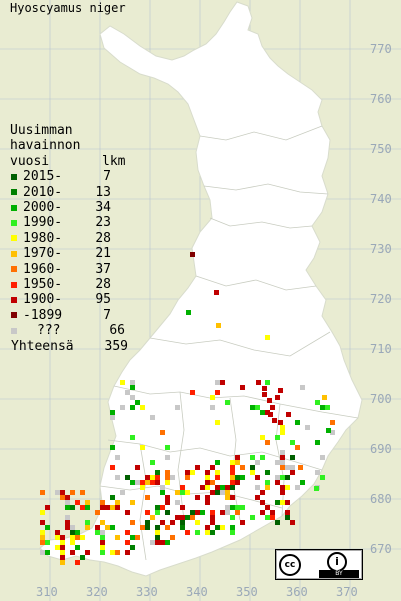 The height and width of the screenshot is (601, 401). Describe the element at coordinates (319, 564) in the screenshot. I see `cc-by-license-badge: cc i BY` at that location.